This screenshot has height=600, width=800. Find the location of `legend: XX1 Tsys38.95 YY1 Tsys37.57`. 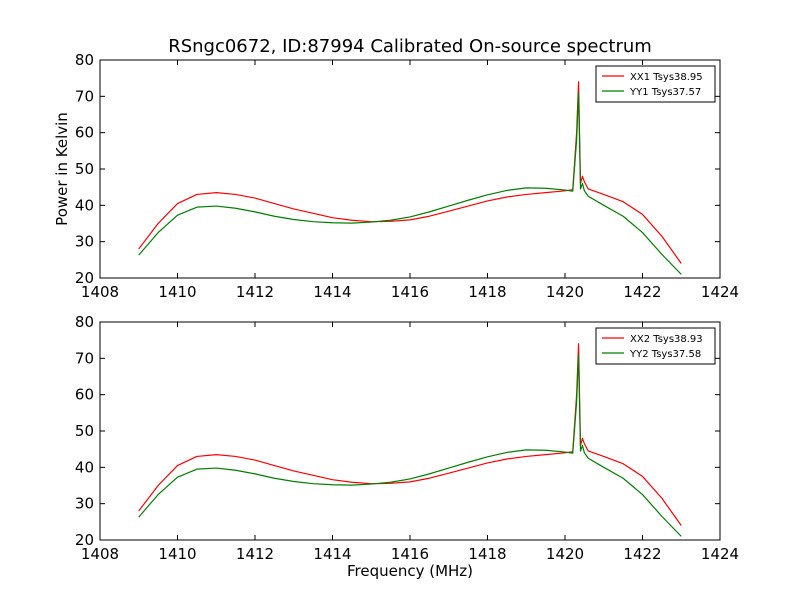

legend: XX1 Tsys38.95 YY1 Tsys37.57 is located at coordinates (655, 84).